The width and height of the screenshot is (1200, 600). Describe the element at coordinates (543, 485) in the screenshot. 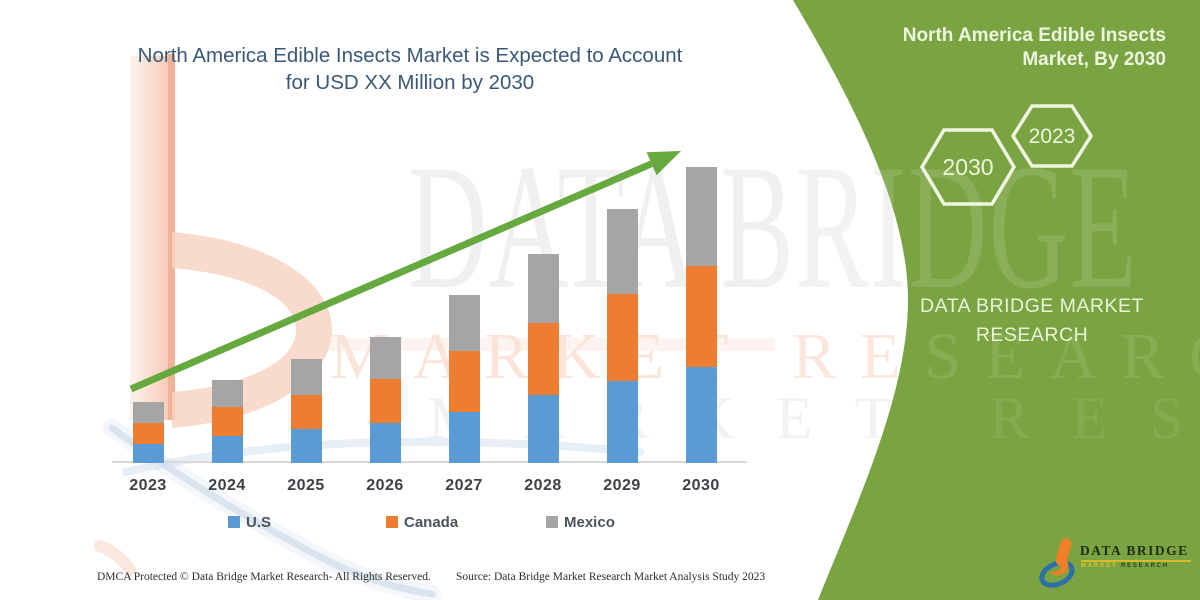

I see `x-axis-label-2028: 2028` at that location.